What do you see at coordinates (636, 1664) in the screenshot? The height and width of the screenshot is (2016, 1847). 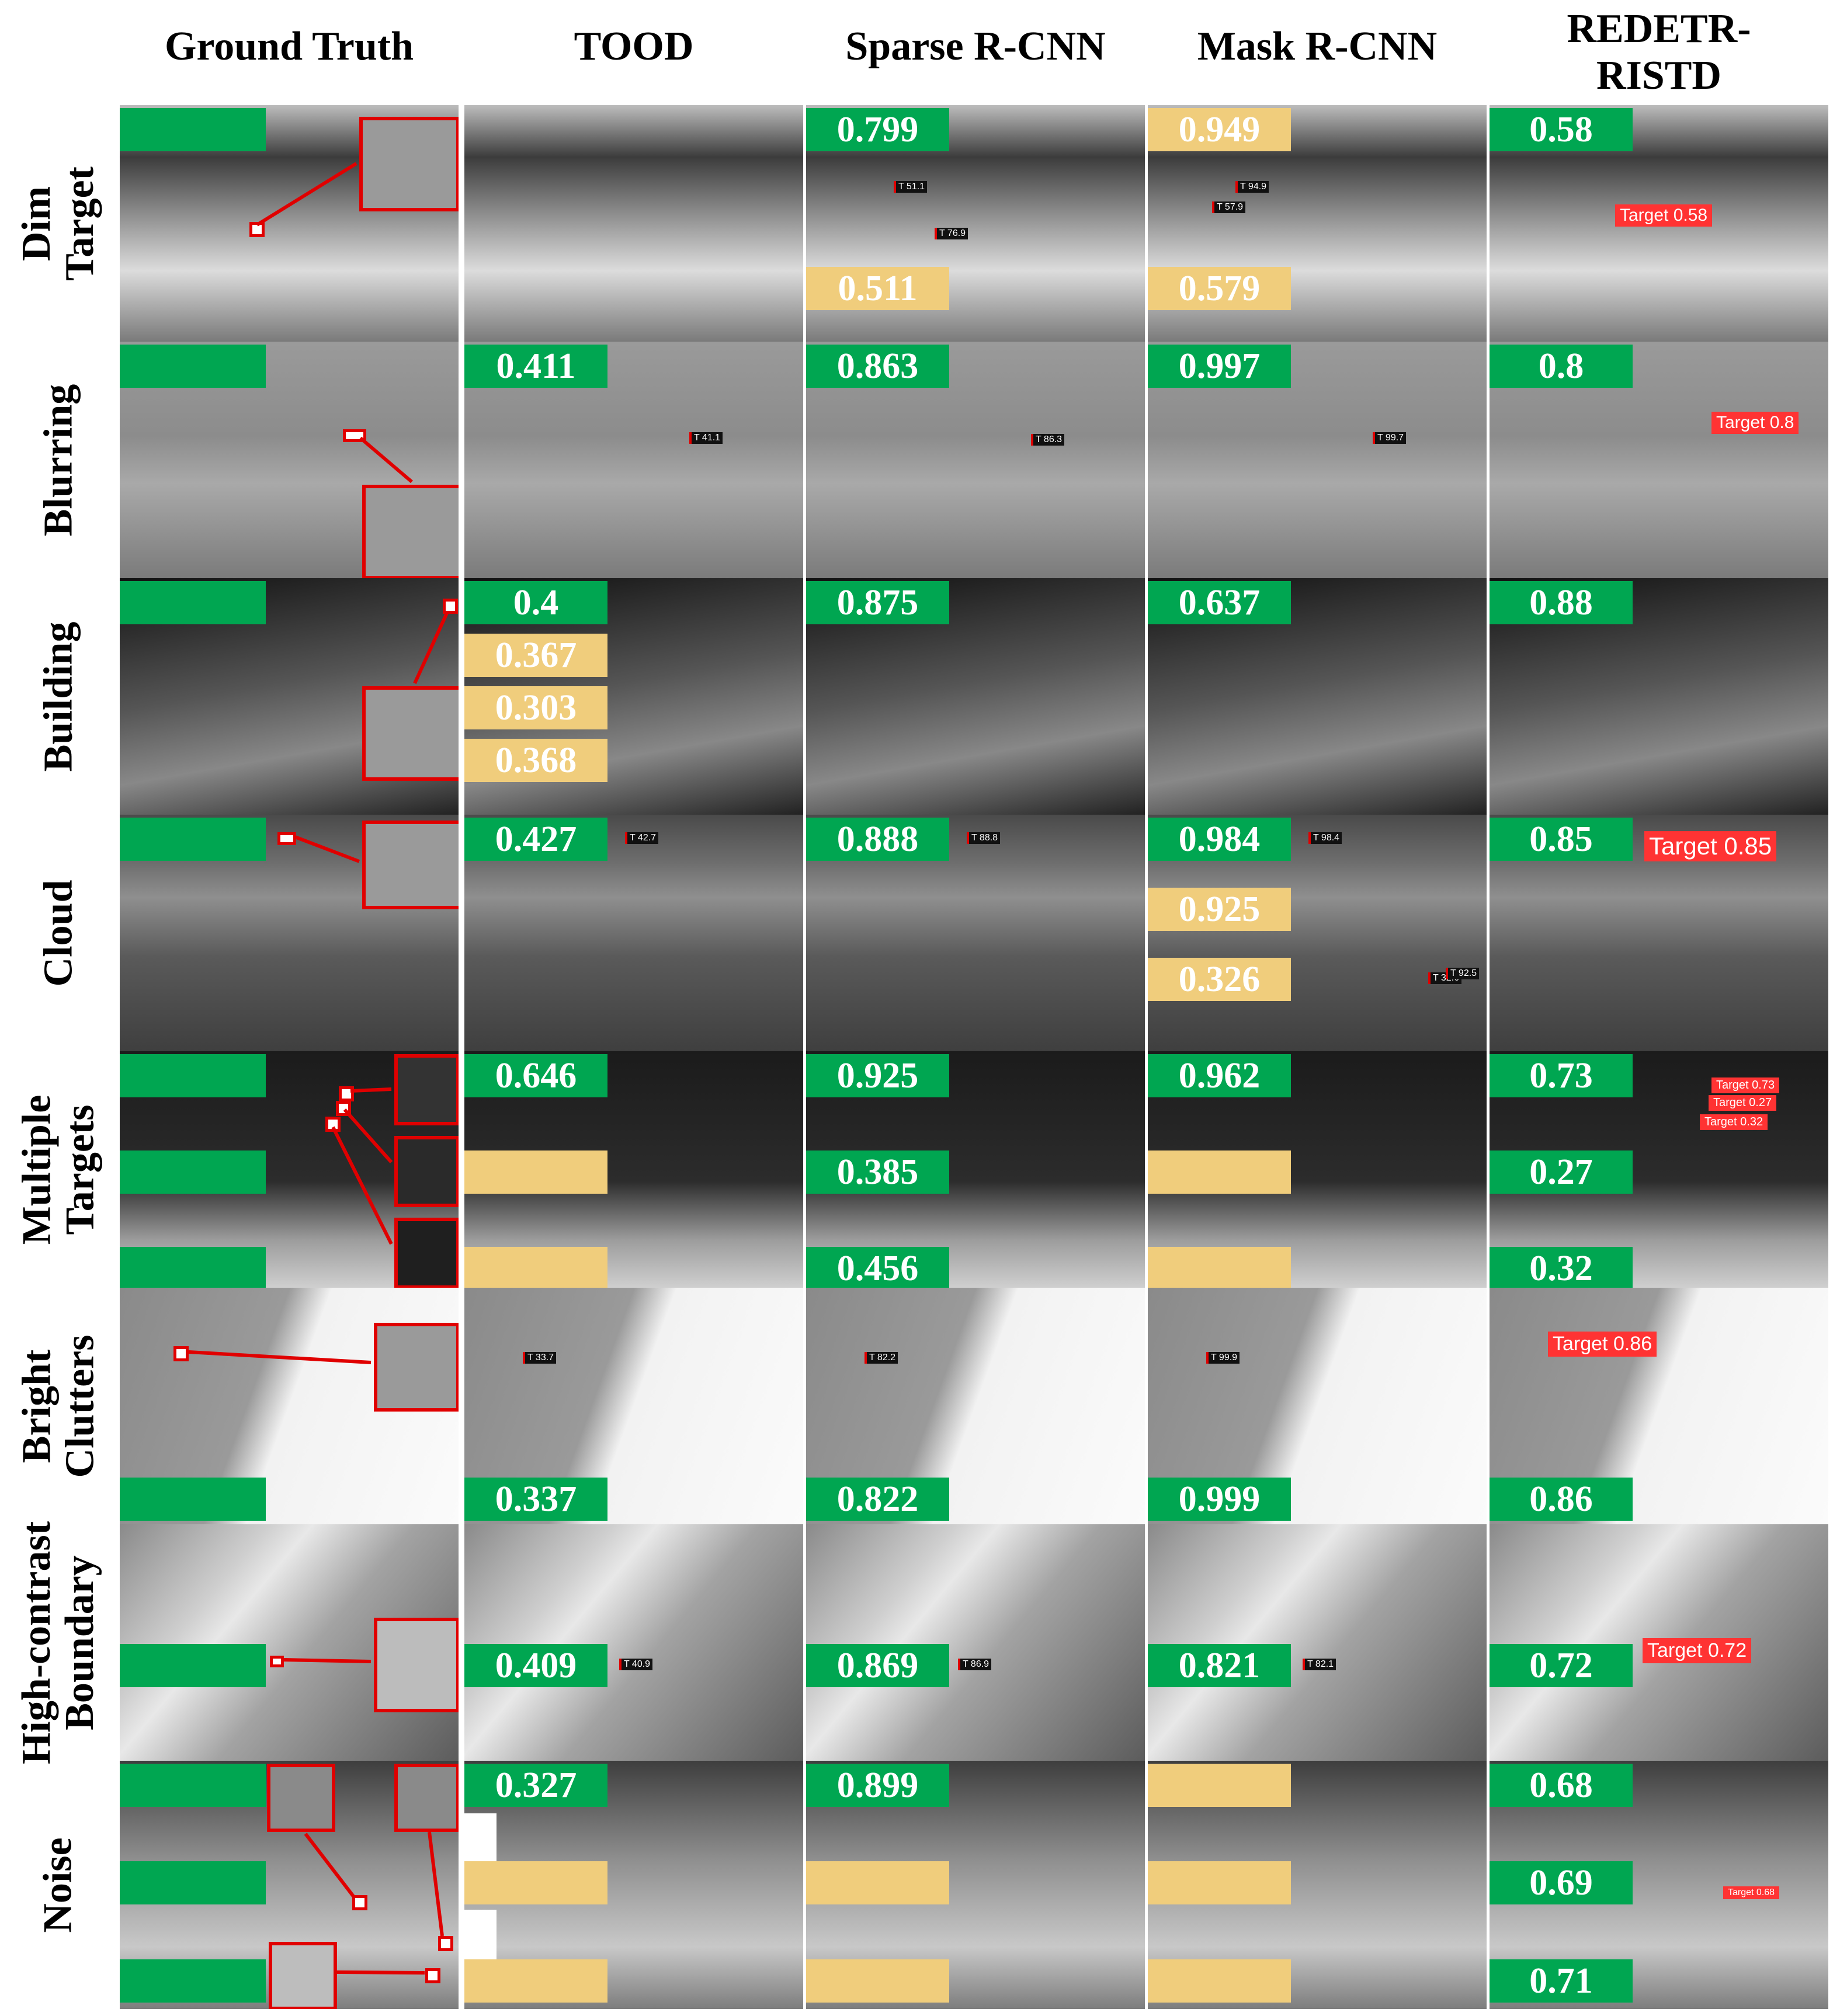 I see `detection-tag: T 40.9` at bounding box center [636, 1664].